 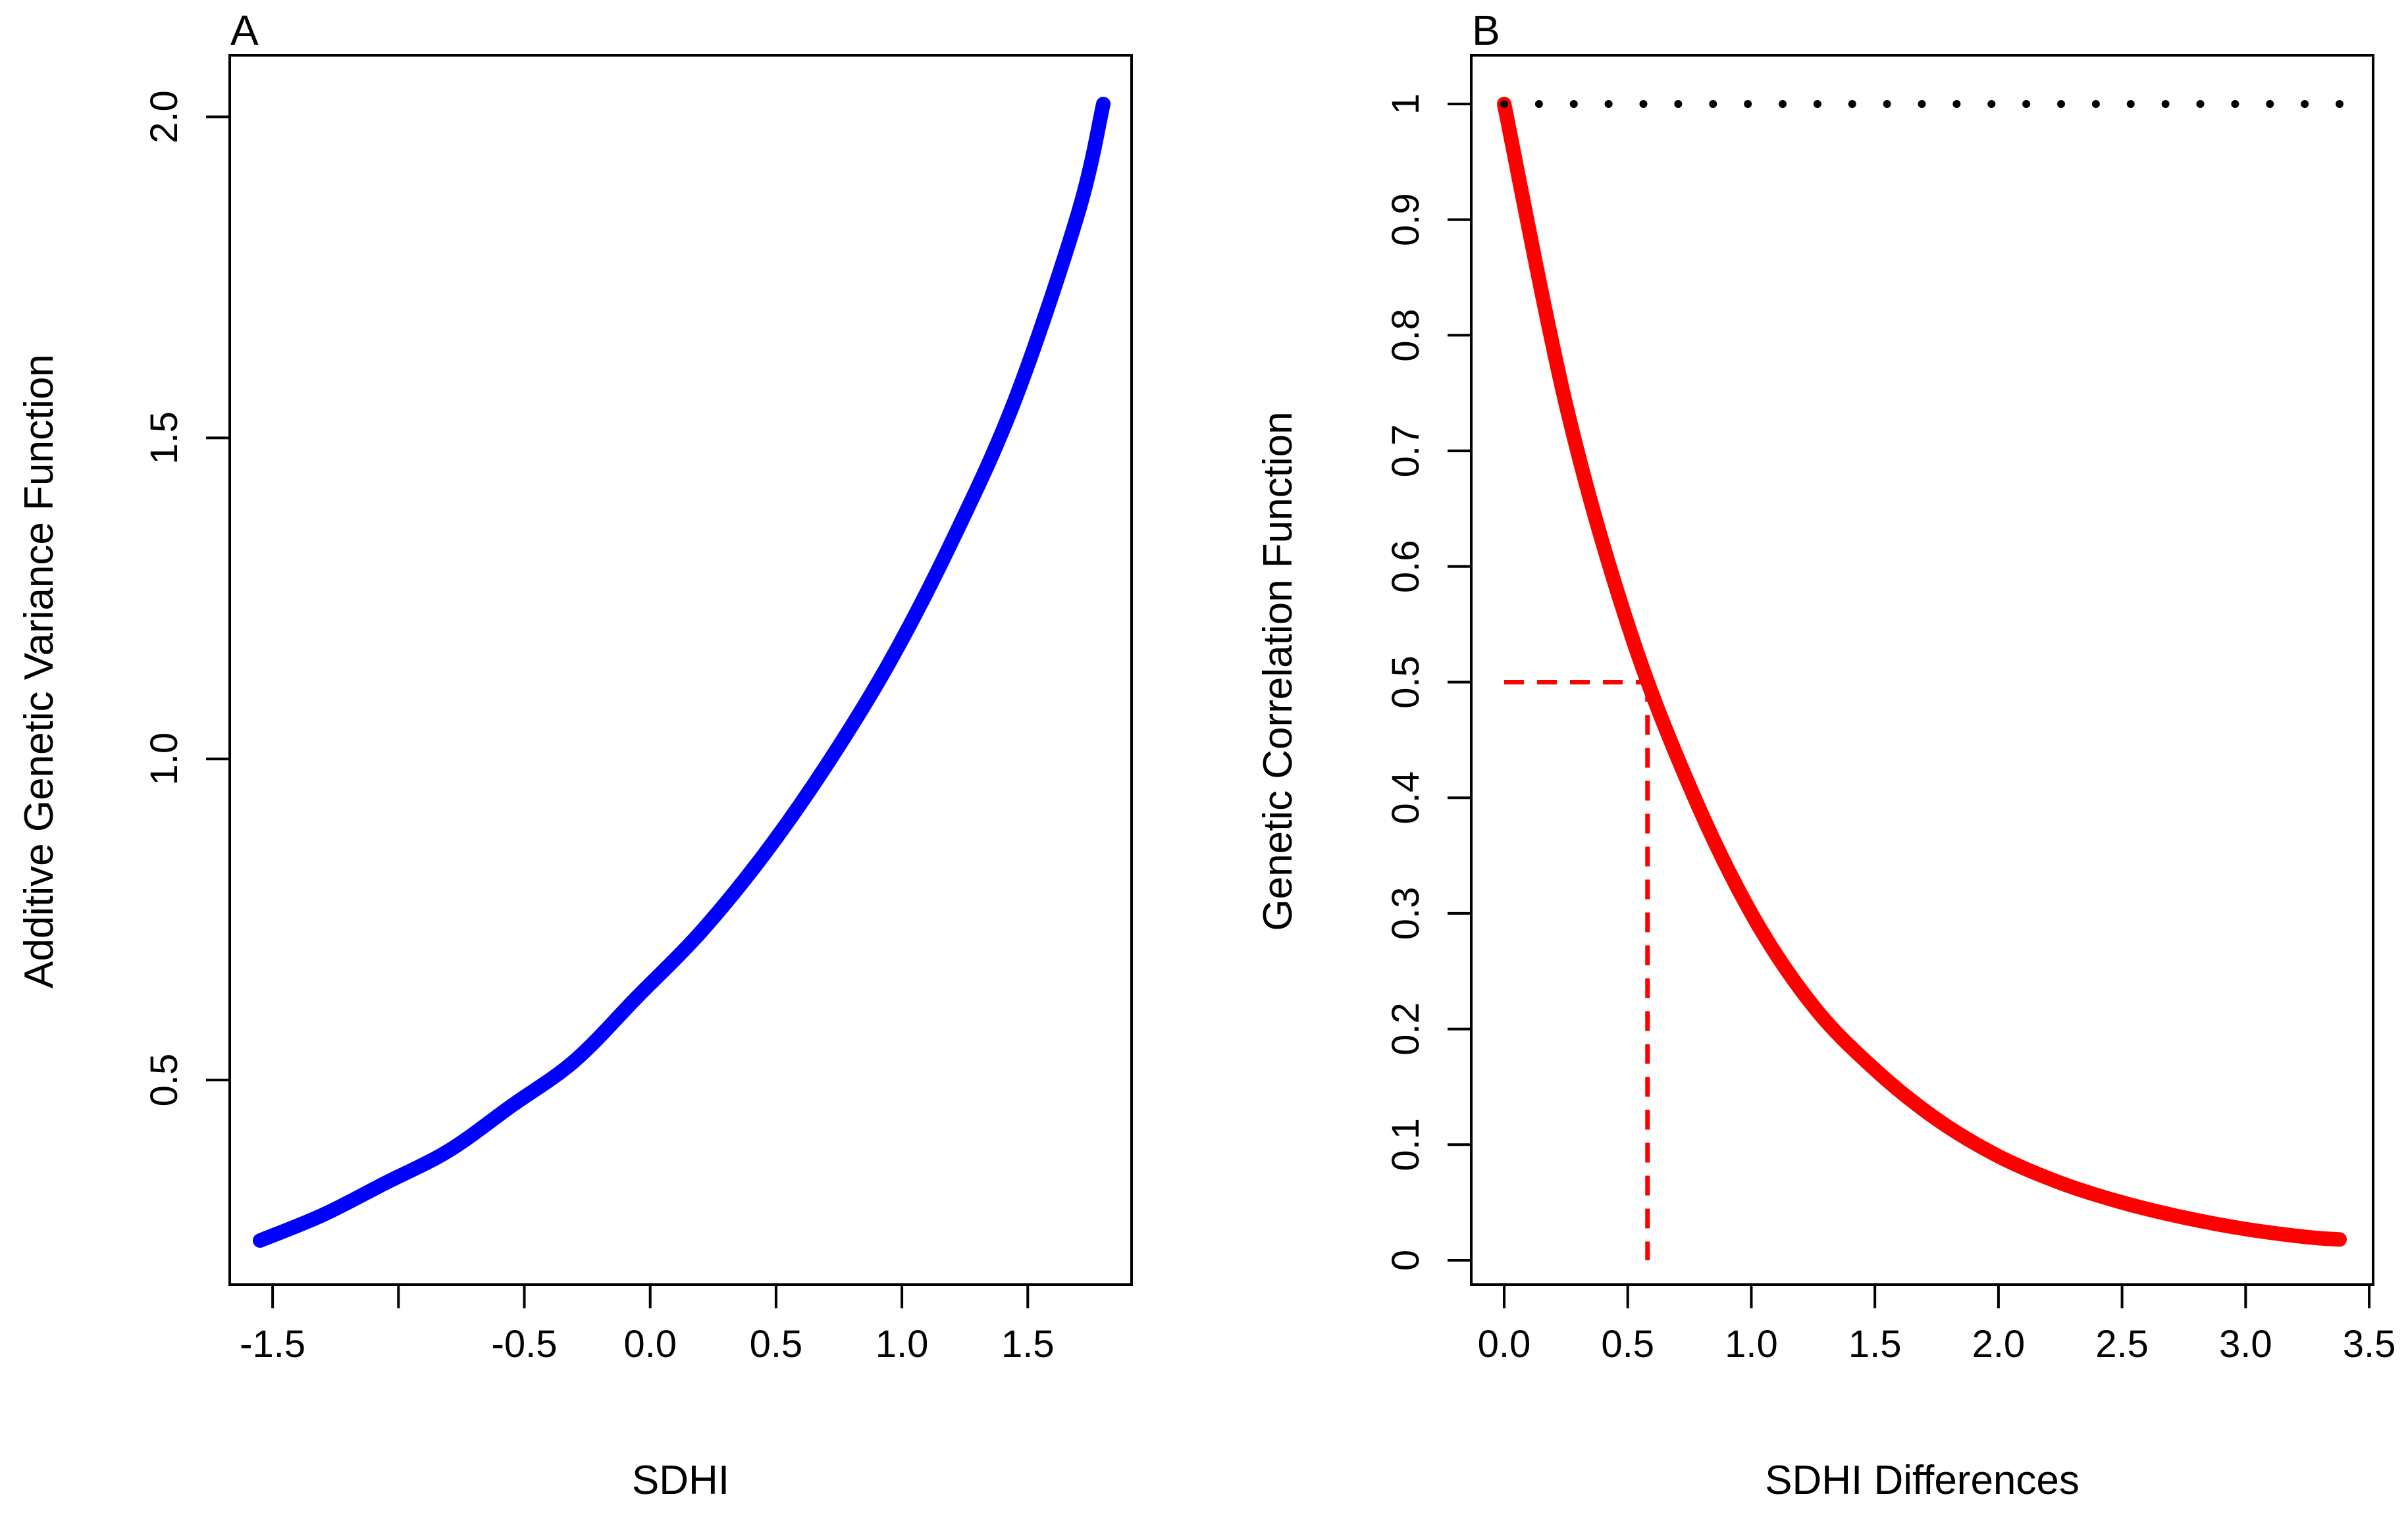 I want to click on panel-b-x-tick-label: 3.5, so click(x=2370, y=1344).